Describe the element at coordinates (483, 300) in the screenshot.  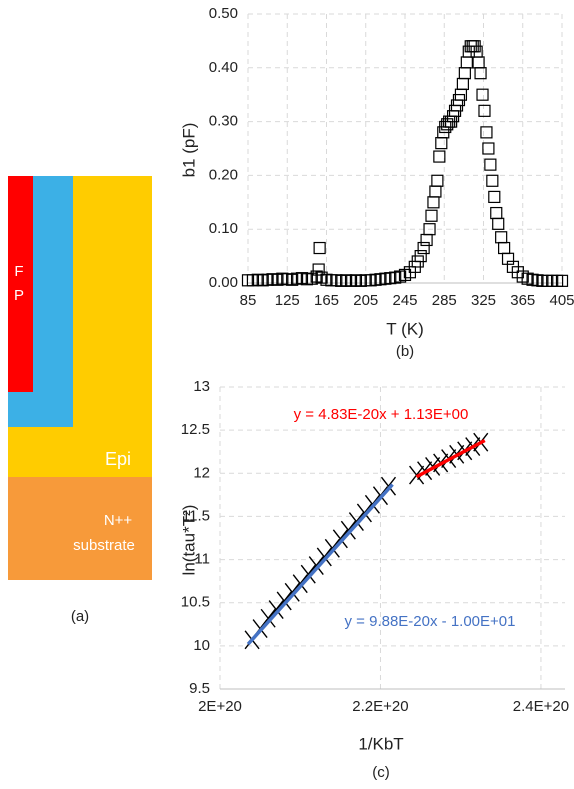
I see `x-tick-label: 325` at that location.